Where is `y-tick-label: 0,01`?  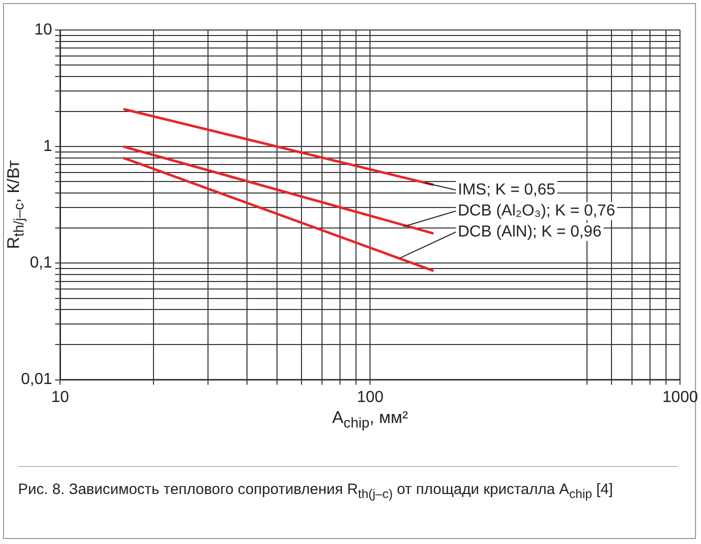
y-tick-label: 0,01 is located at coordinates (36, 379).